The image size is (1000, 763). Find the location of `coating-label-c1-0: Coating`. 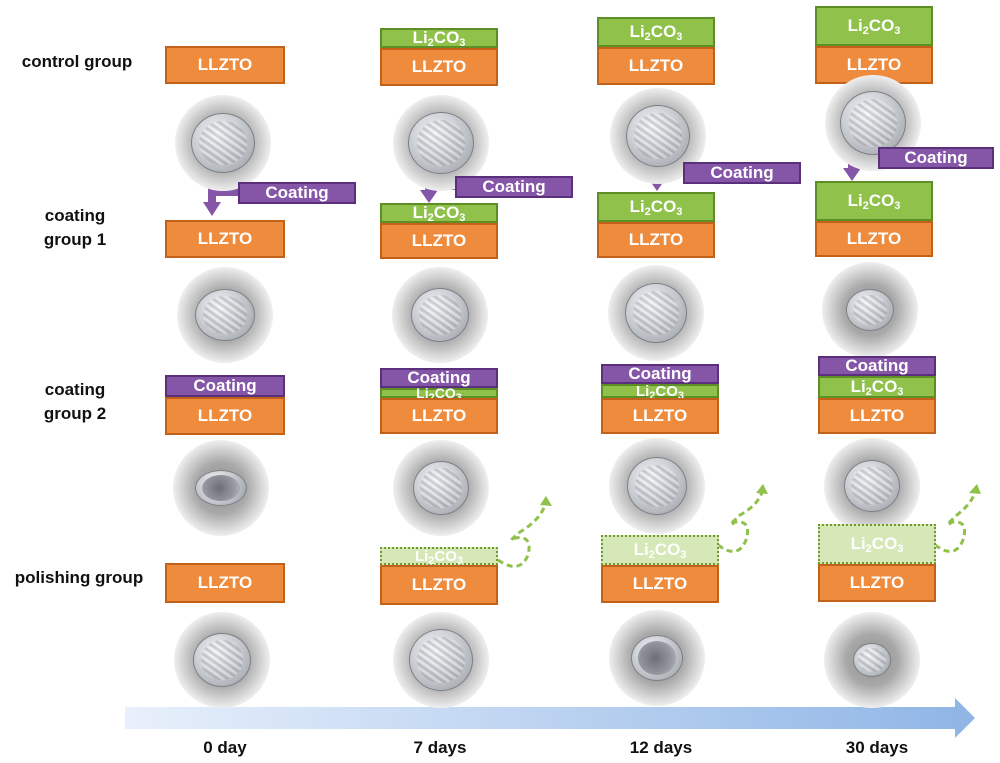

coating-label-c1-0: Coating is located at coordinates (297, 193).